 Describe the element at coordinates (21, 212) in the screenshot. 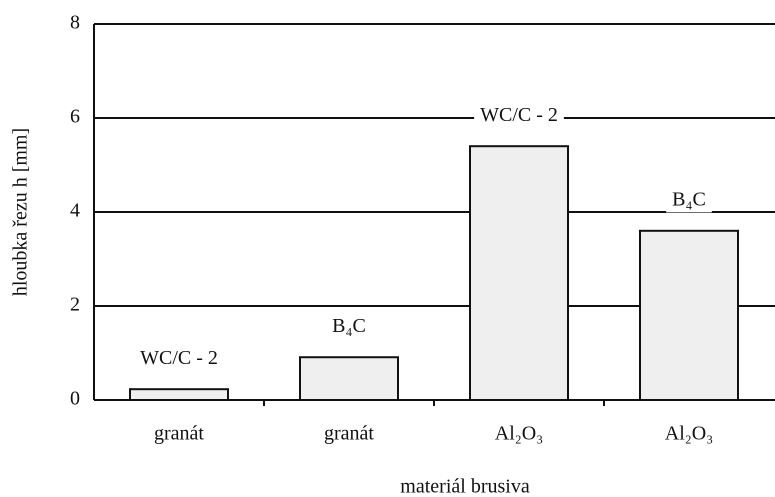

I see `y-axis-label: hloubka řezu h [mm]` at that location.